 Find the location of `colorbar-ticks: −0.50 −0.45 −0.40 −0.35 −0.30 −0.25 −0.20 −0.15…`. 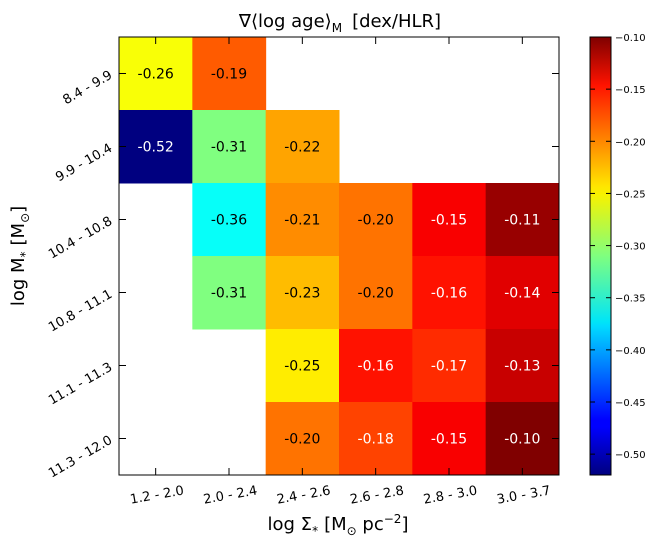

colorbar-ticks: −0.50 −0.45 −0.40 −0.35 −0.30 −0.25 −0.20 −0.15… is located at coordinates (618, 247).